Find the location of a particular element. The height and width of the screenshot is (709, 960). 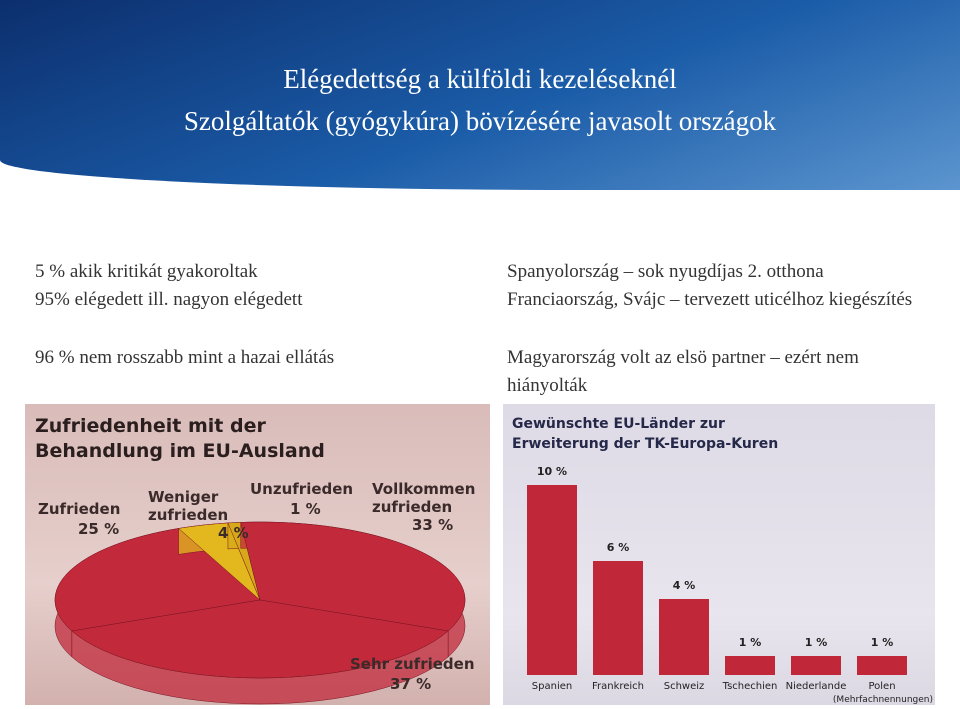

pie-value-label: 25 % is located at coordinates (99, 529).